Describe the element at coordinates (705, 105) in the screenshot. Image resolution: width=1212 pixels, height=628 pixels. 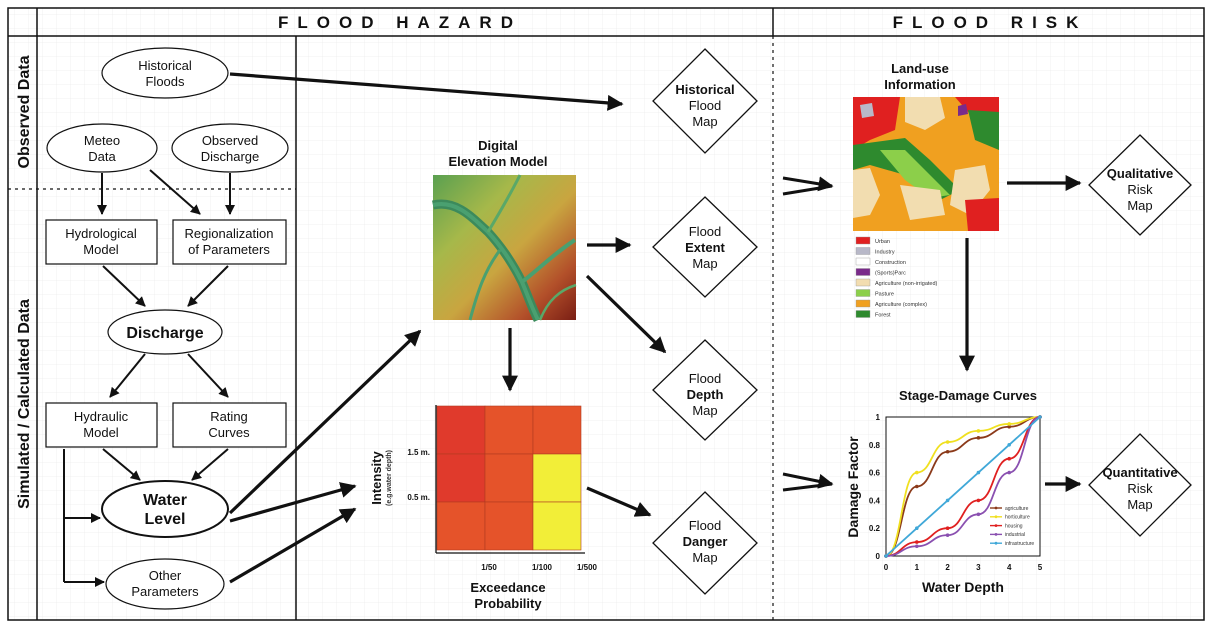
I see `historical-map-mid: Flood` at that location.